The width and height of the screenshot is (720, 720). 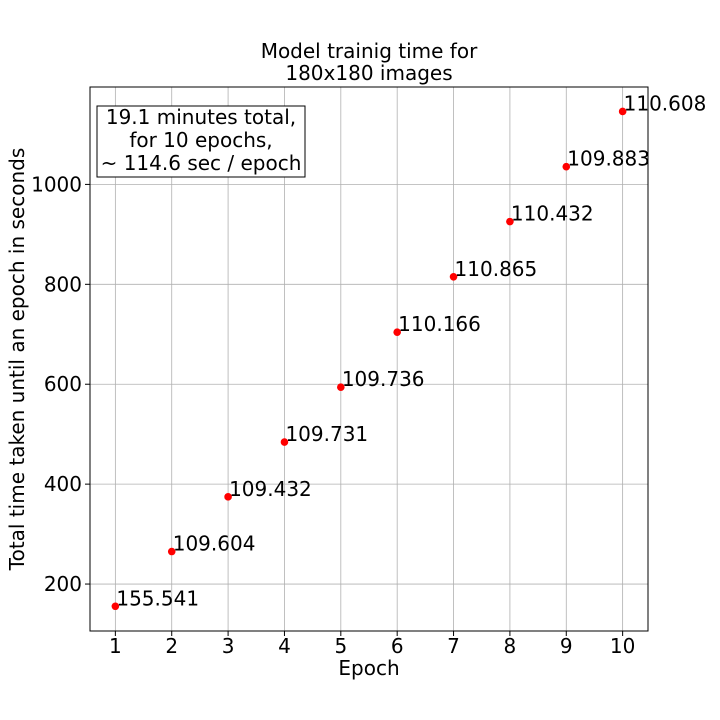 I want to click on x-tick-label: 3, so click(x=228, y=646).